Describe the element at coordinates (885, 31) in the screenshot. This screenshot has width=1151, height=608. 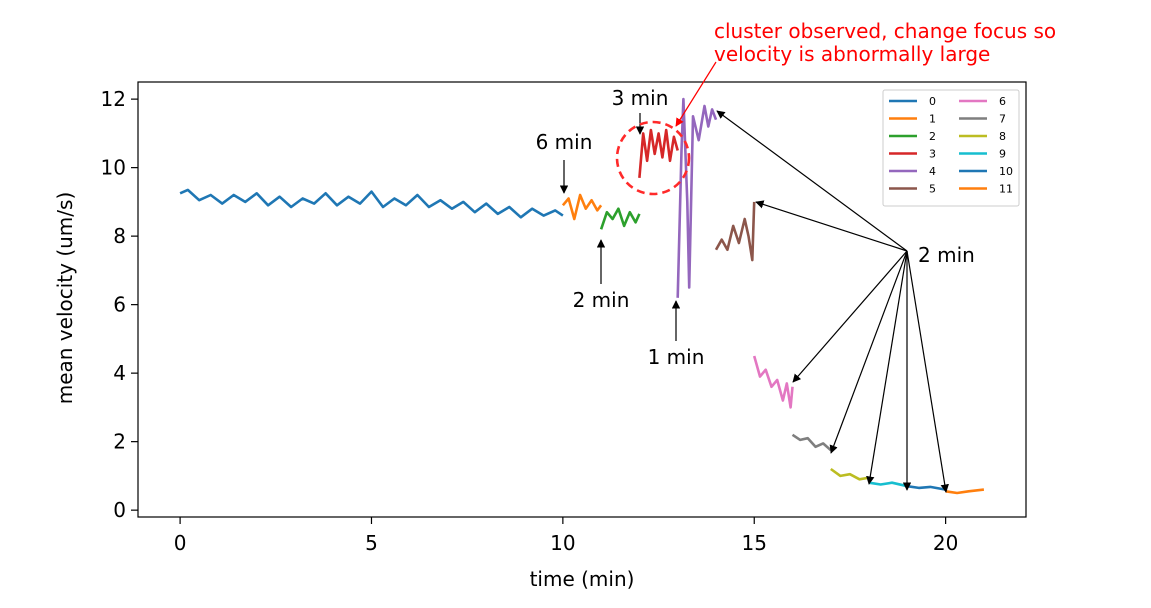
I see `cluster-note-line-1: cluster observed, change focus so` at that location.